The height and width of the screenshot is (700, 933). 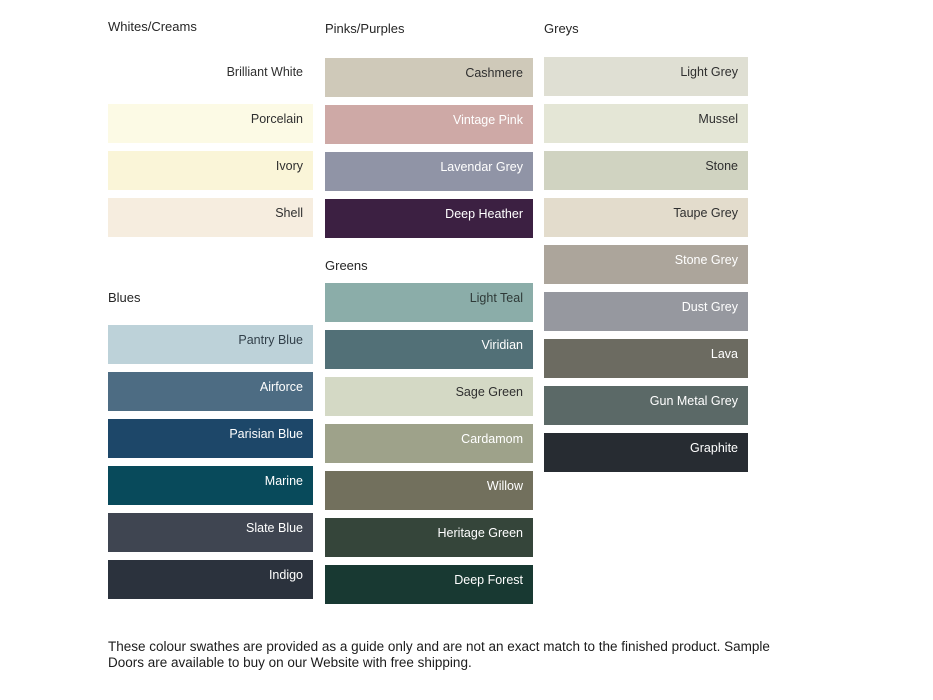 I want to click on swatch-dust-grey: Dust Grey, so click(x=646, y=311).